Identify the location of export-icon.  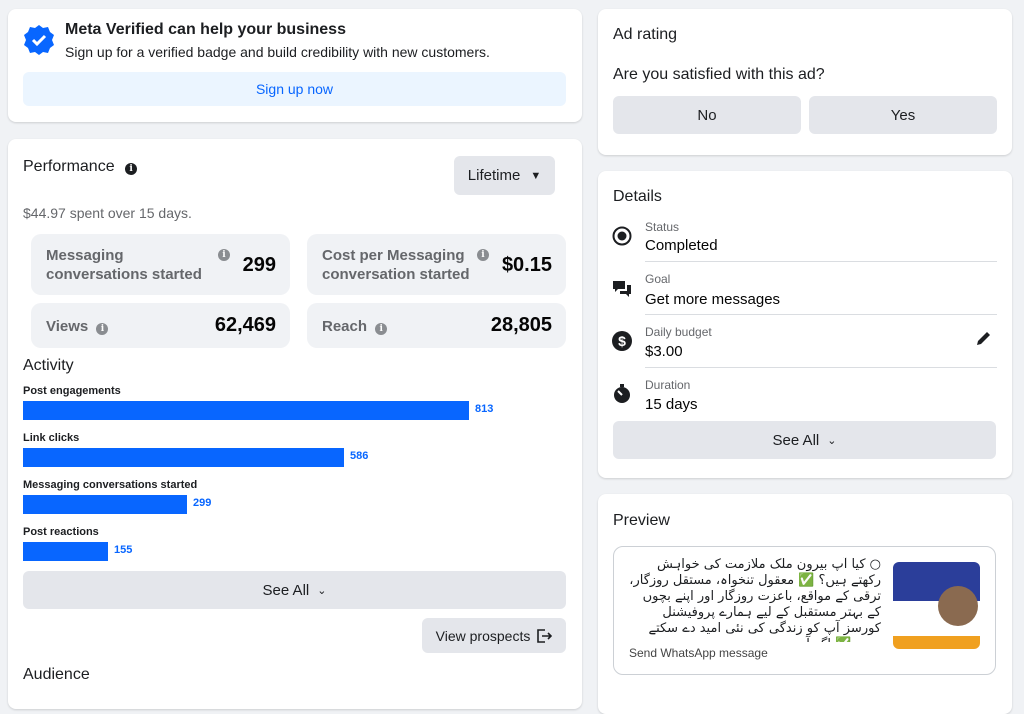
(545, 635).